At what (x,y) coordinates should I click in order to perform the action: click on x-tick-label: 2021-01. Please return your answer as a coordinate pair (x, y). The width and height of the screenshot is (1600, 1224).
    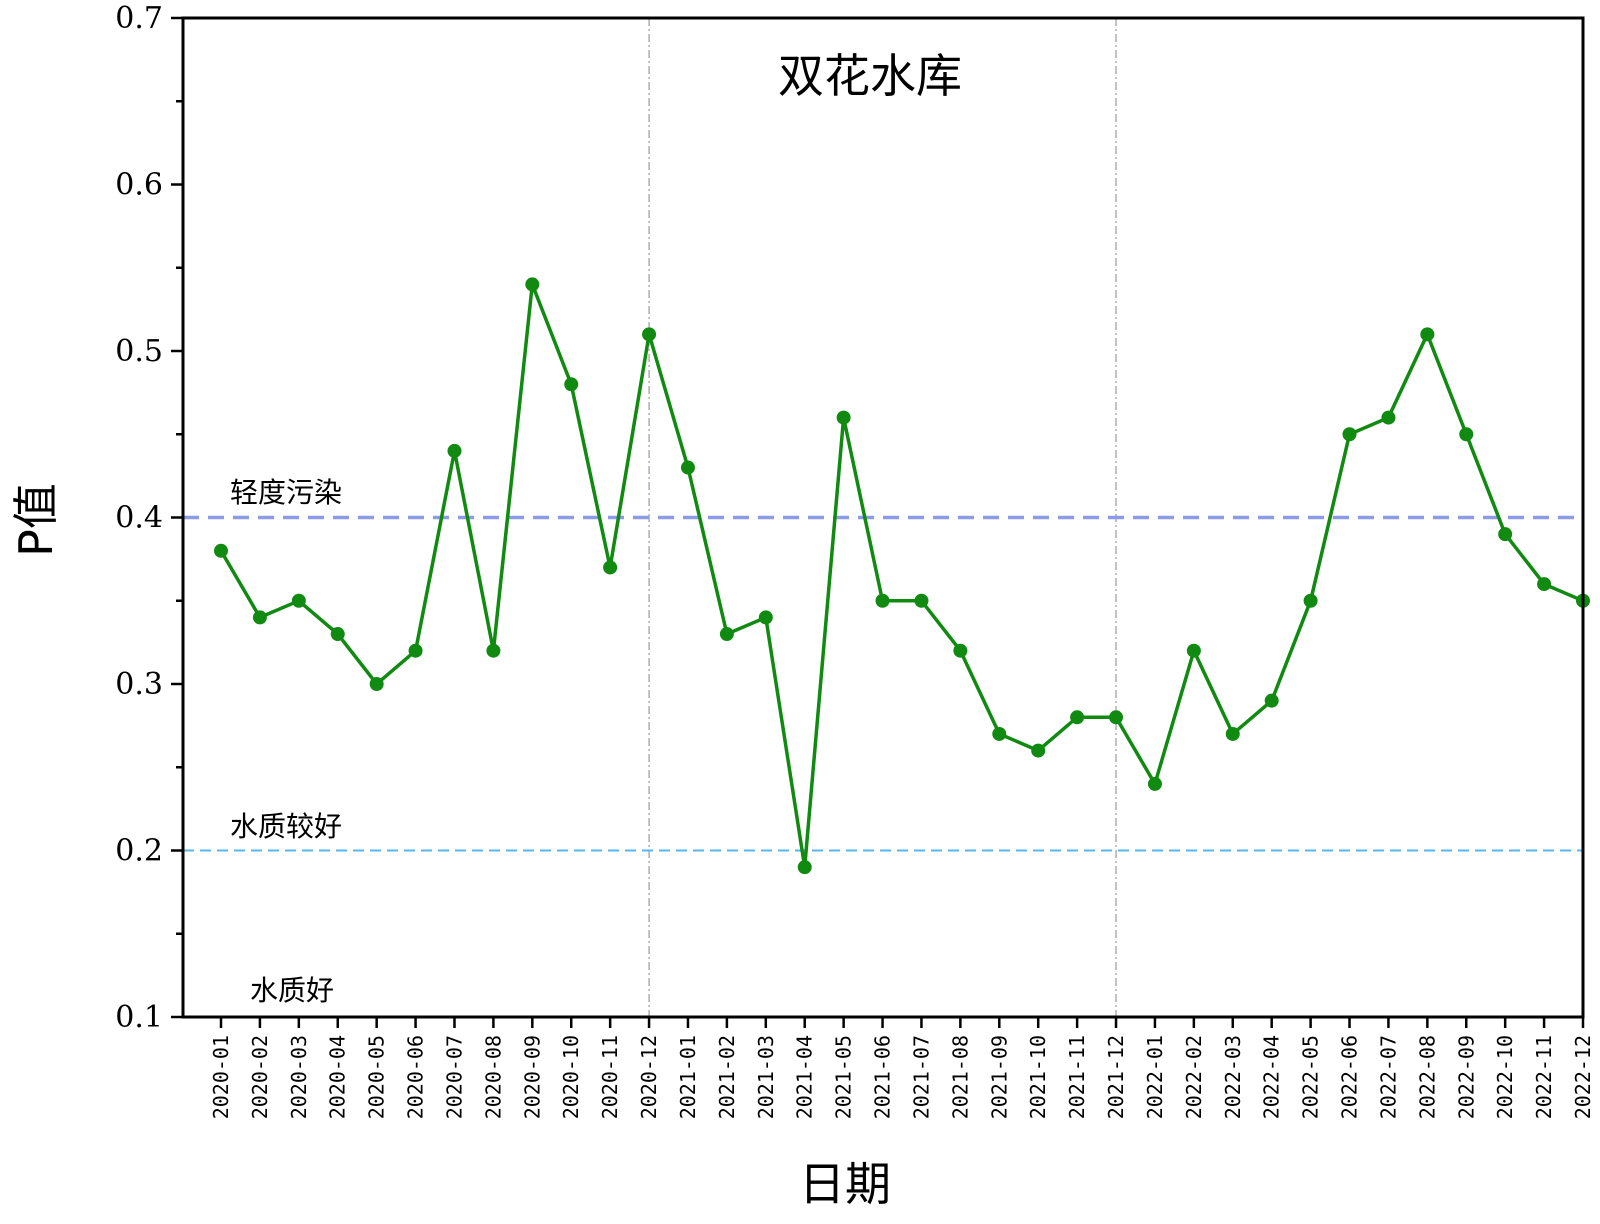
    Looking at the image, I should click on (688, 1077).